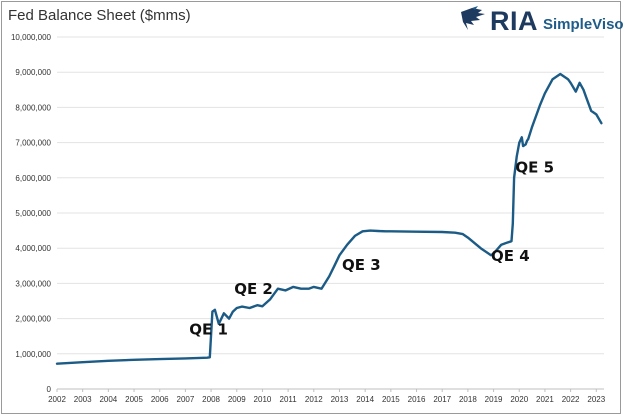  What do you see at coordinates (510, 256) in the screenshot?
I see `annotation-label: QE 4` at bounding box center [510, 256].